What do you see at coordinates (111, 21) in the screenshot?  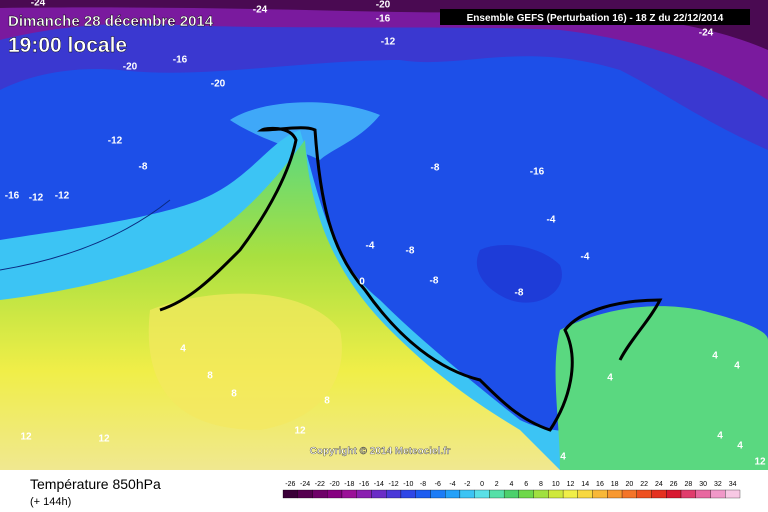 I see `date-title: Dimanche 28 décembre 2014` at bounding box center [111, 21].